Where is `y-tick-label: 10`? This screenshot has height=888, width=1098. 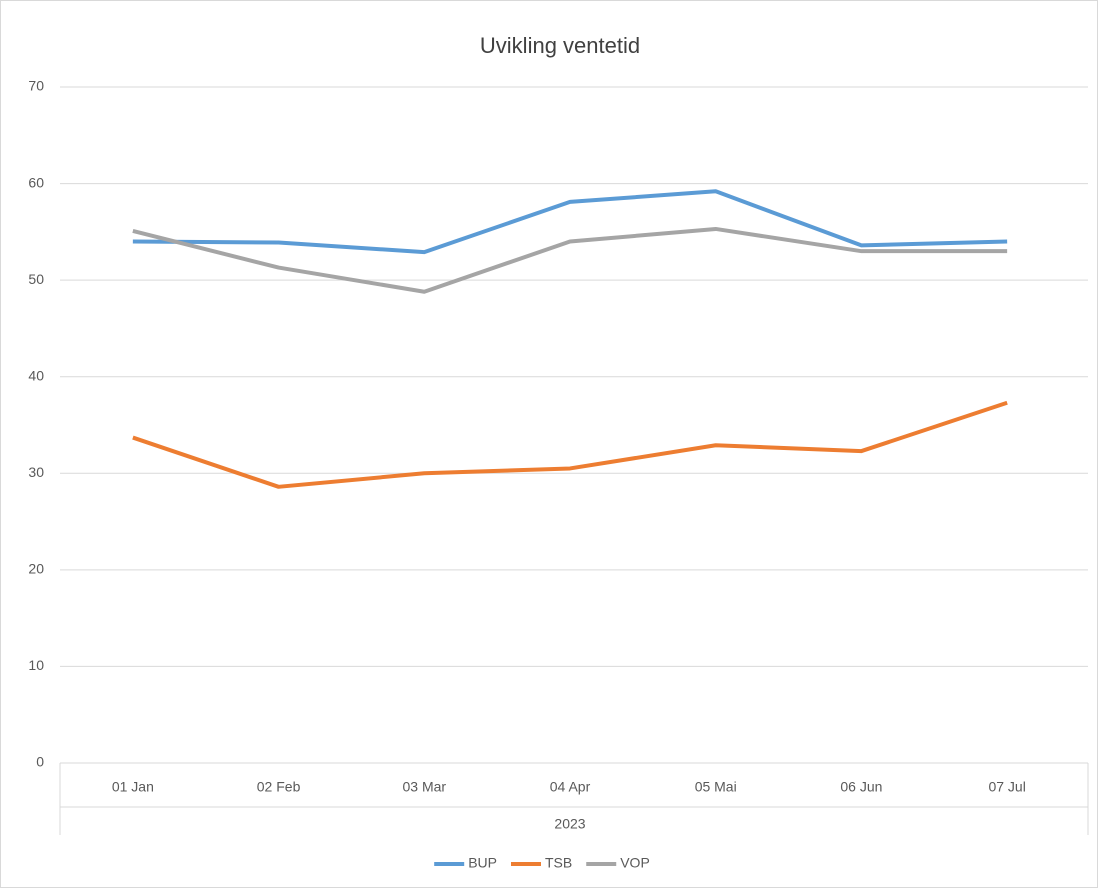
y-tick-label: 10 is located at coordinates (36, 665).